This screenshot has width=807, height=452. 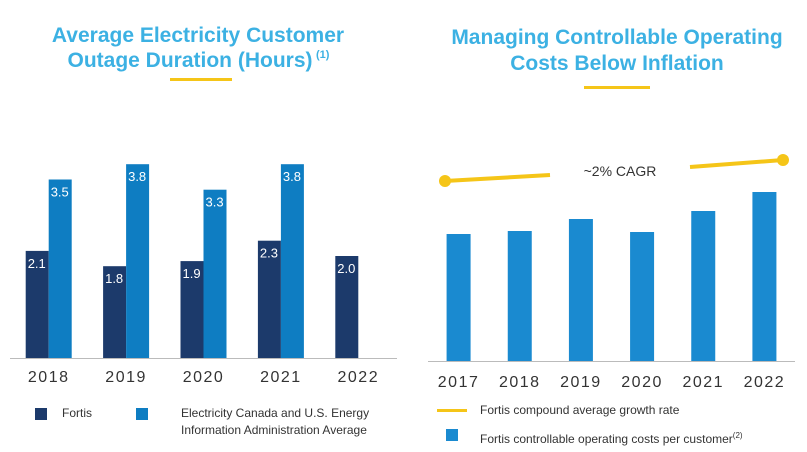 I want to click on value-label: 1.8, so click(x=114, y=278).